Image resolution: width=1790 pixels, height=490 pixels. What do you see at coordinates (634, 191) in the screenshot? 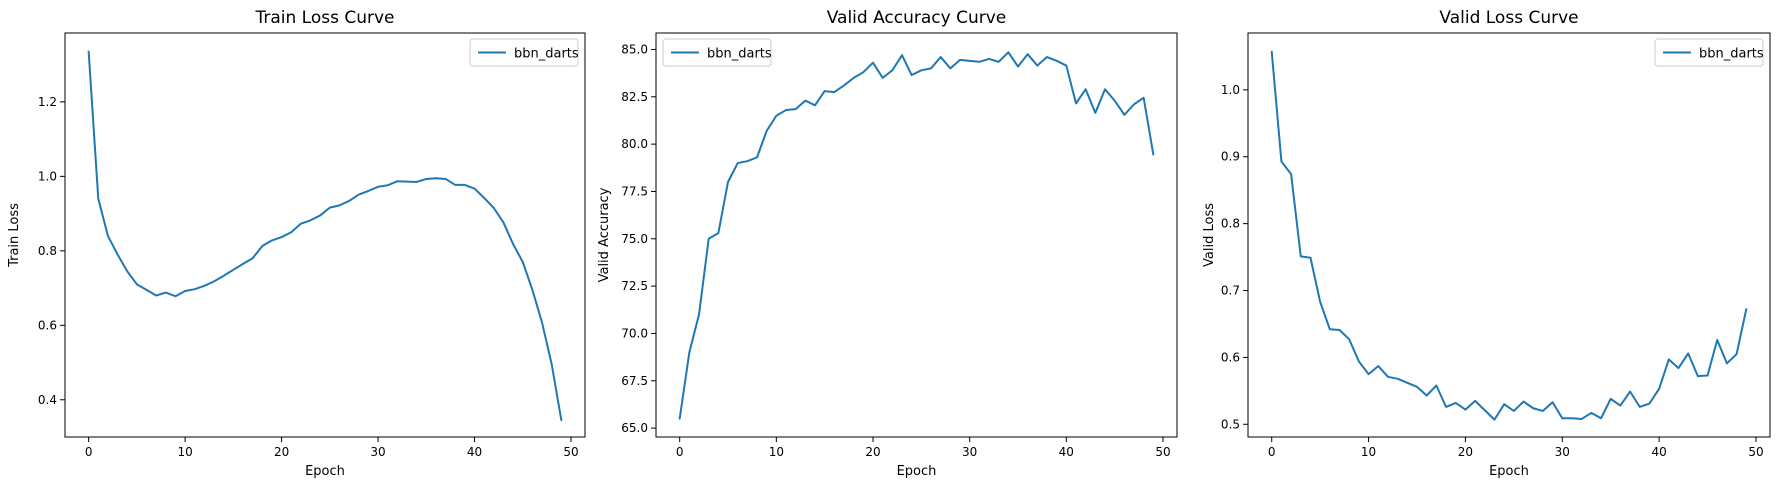
I see `y-tick-label: 77.5` at bounding box center [634, 191].